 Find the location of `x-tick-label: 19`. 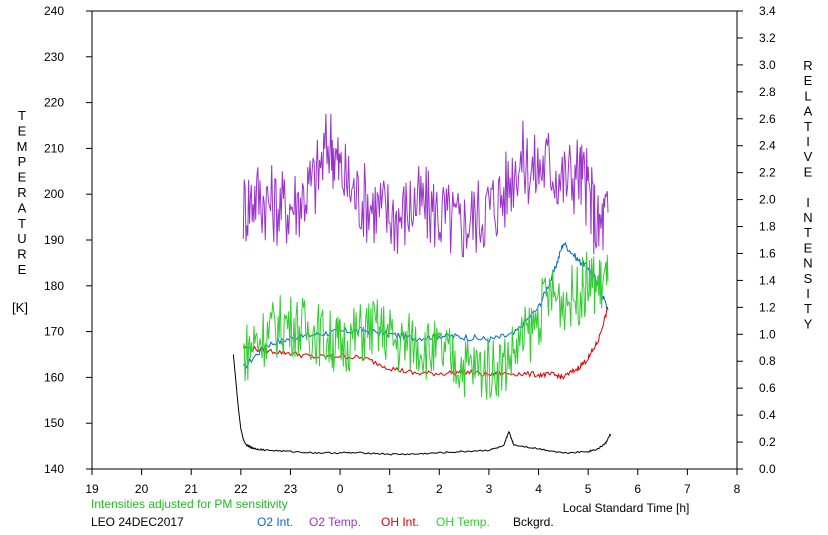

x-tick-label: 19 is located at coordinates (92, 489).